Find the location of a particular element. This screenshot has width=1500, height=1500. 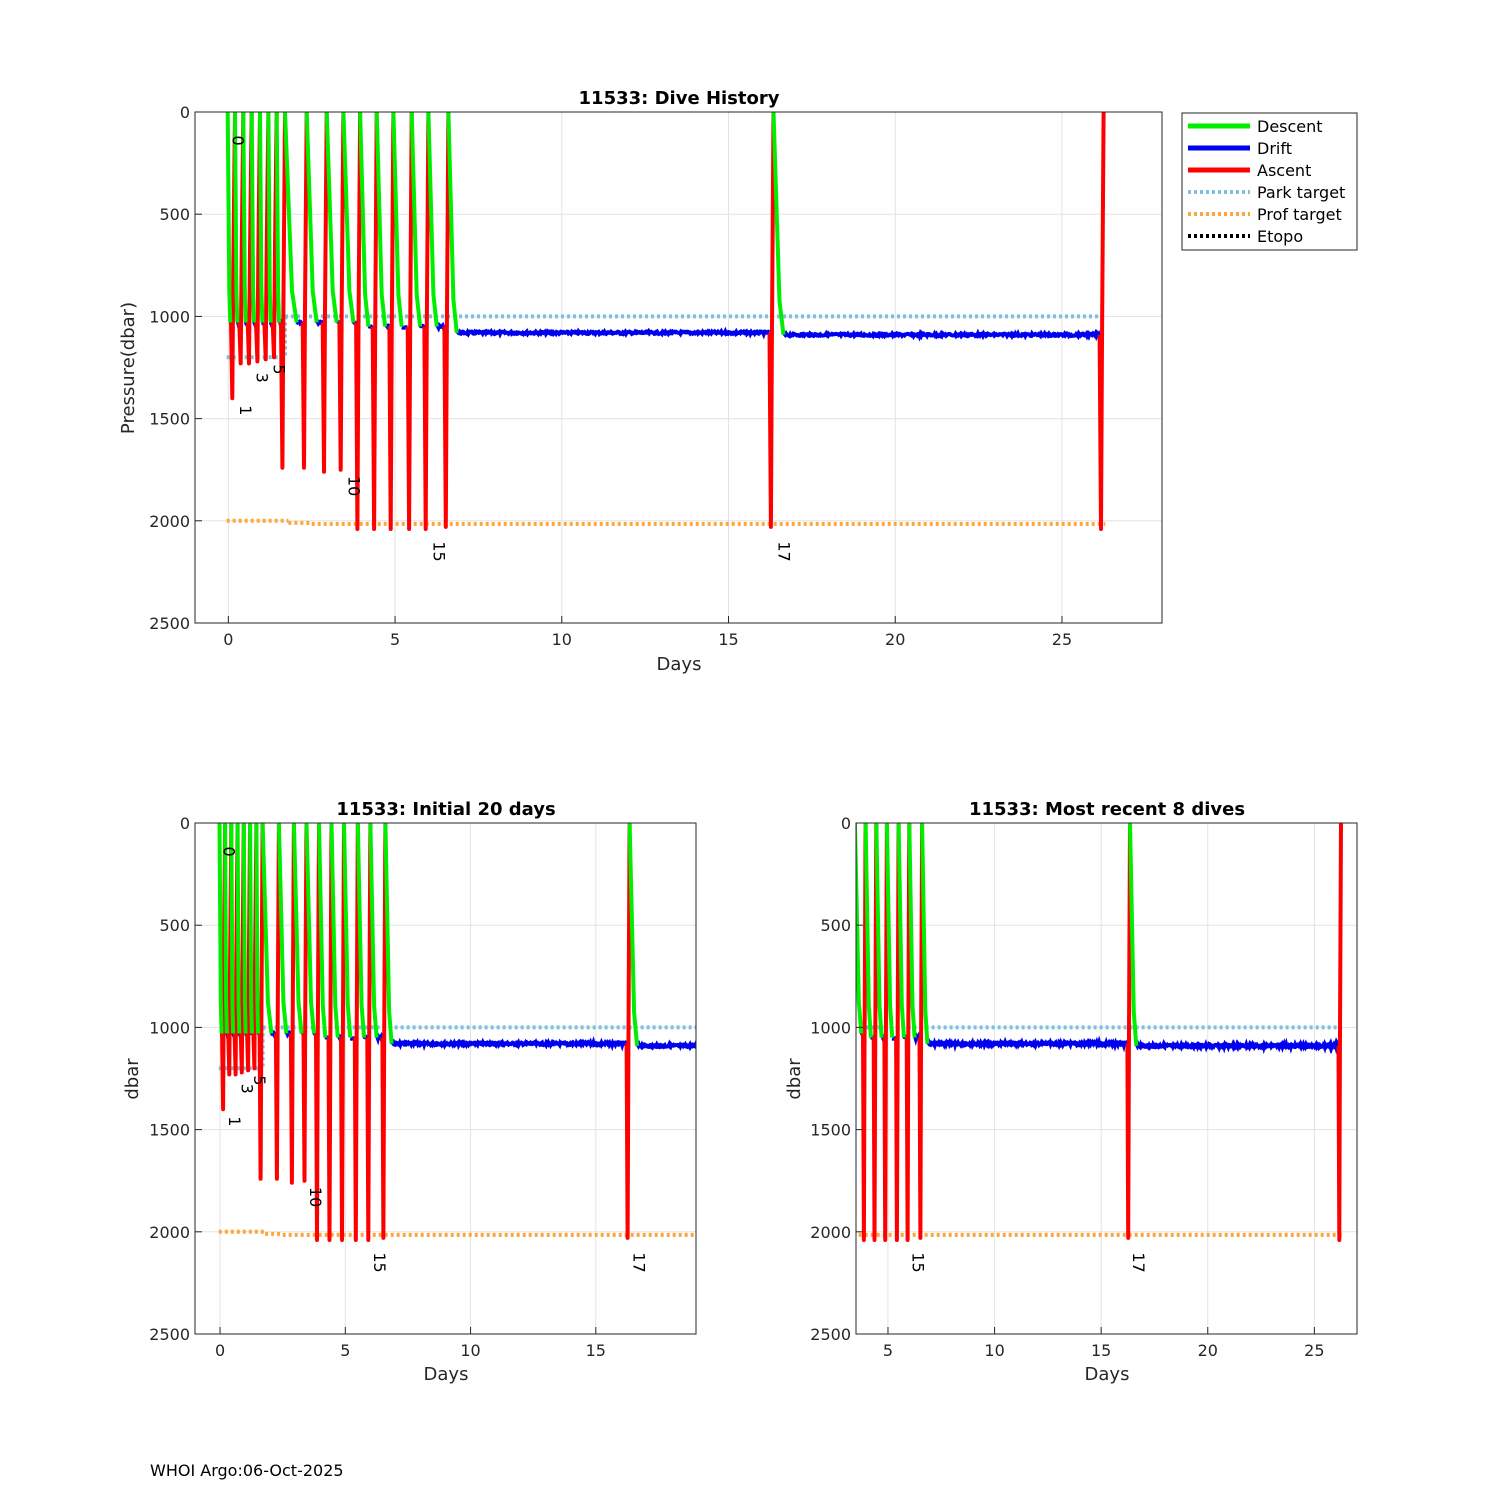

dive-history-title: 11533: Dive History is located at coordinates (679, 98).